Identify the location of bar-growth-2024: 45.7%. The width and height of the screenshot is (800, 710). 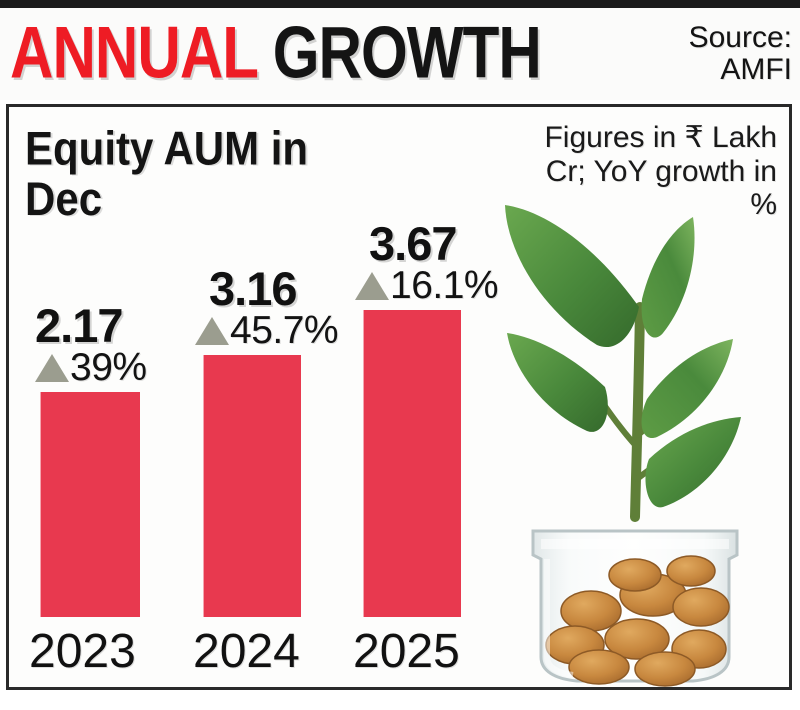
(267, 330).